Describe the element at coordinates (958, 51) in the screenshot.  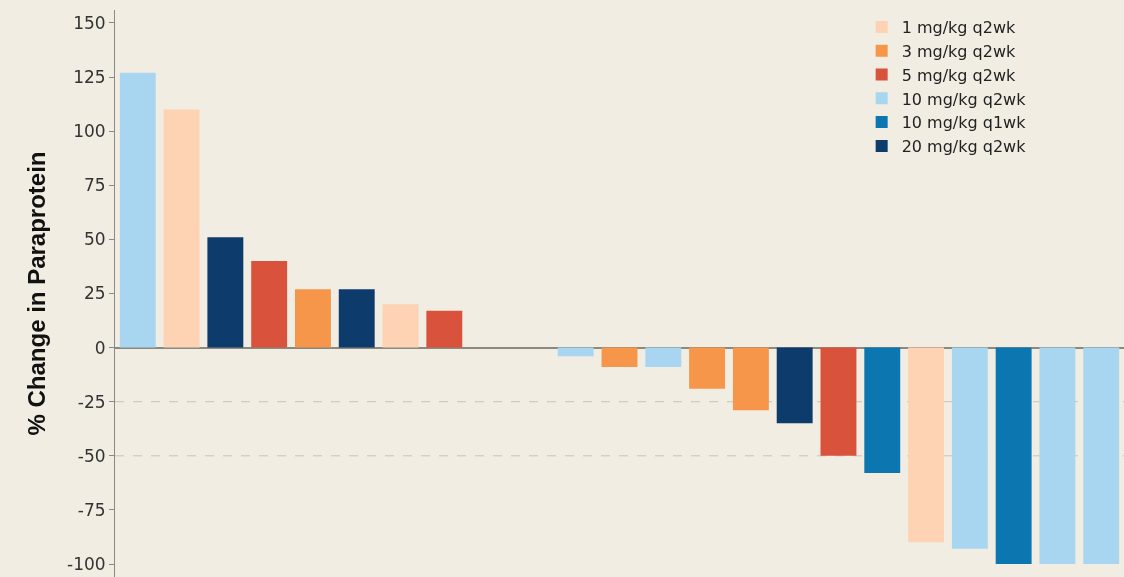
I see `legend-label: 3 mg/kg q2wk` at that location.